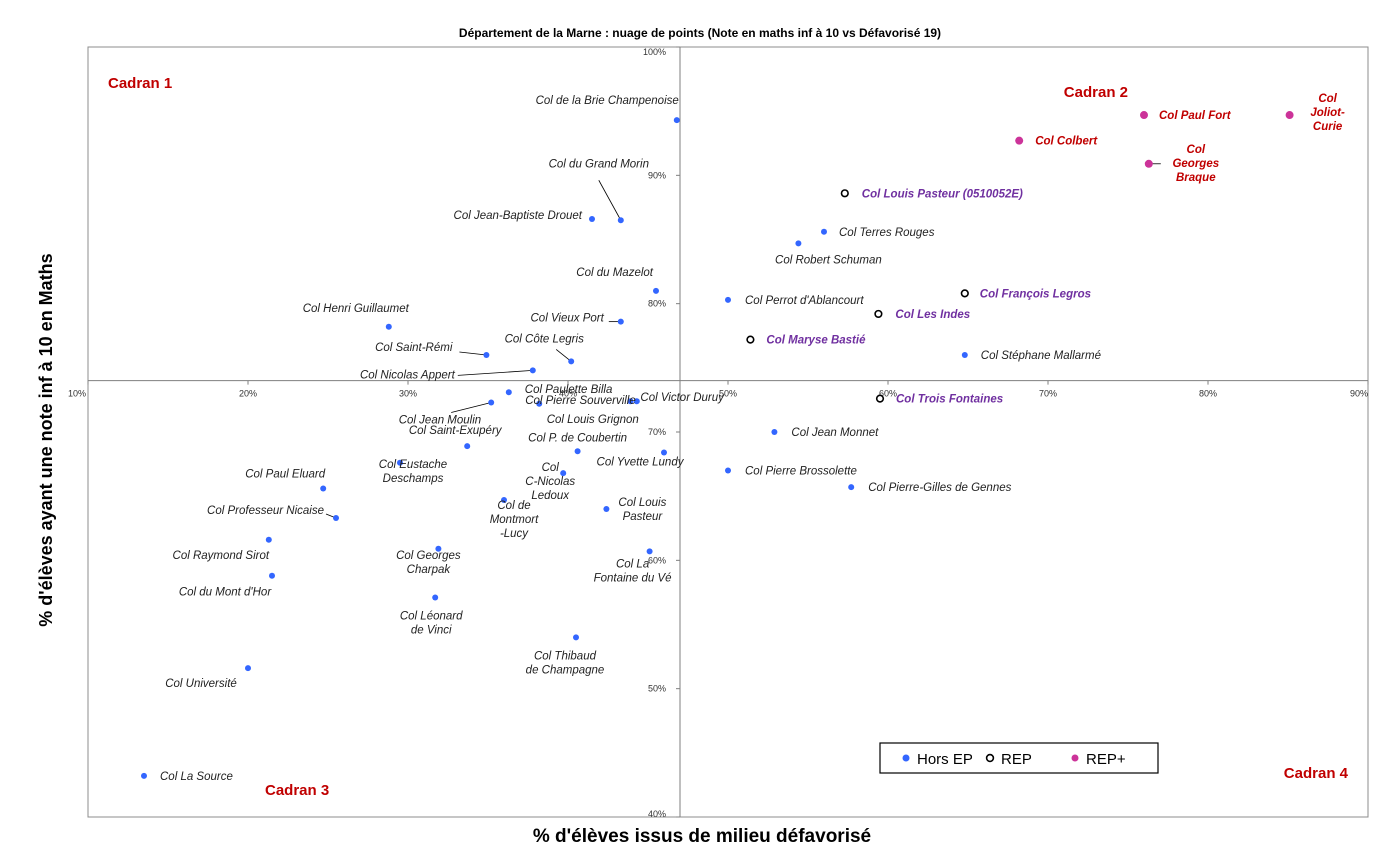 The height and width of the screenshot is (865, 1391). I want to click on legend: Hors EP REP REP+, so click(1019, 758).